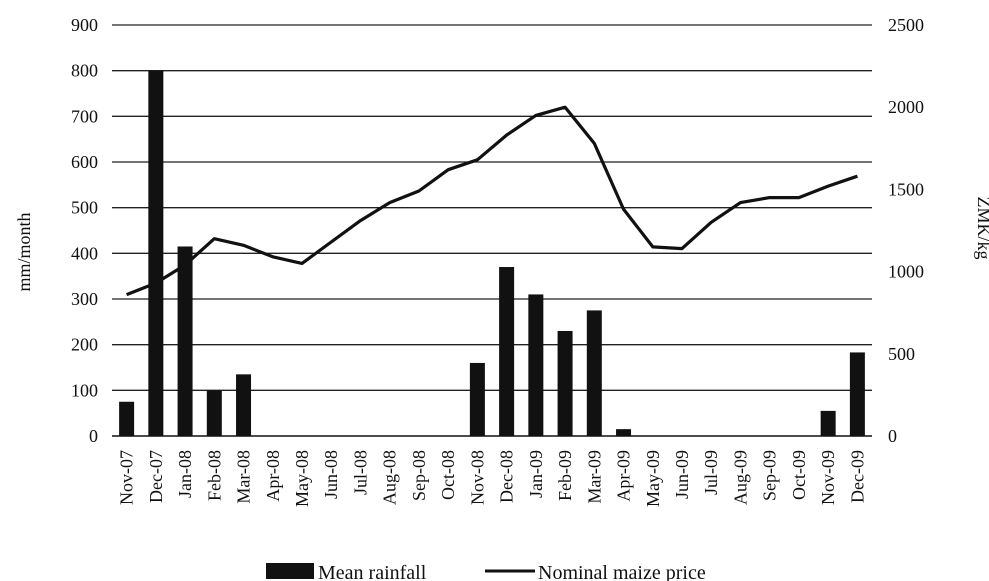  What do you see at coordinates (682, 474) in the screenshot?
I see `x-tick-label: Jun-09` at bounding box center [682, 474].